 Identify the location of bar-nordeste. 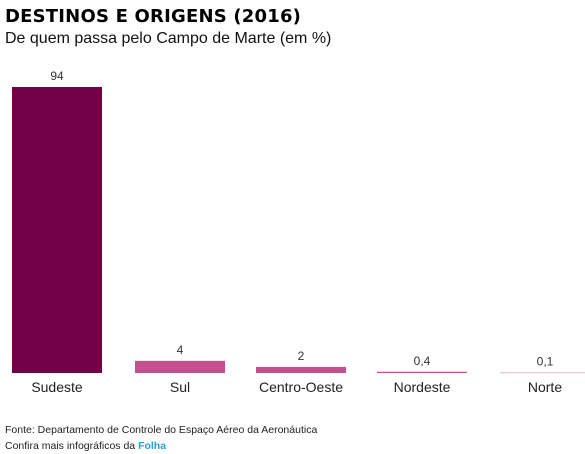
(422, 372).